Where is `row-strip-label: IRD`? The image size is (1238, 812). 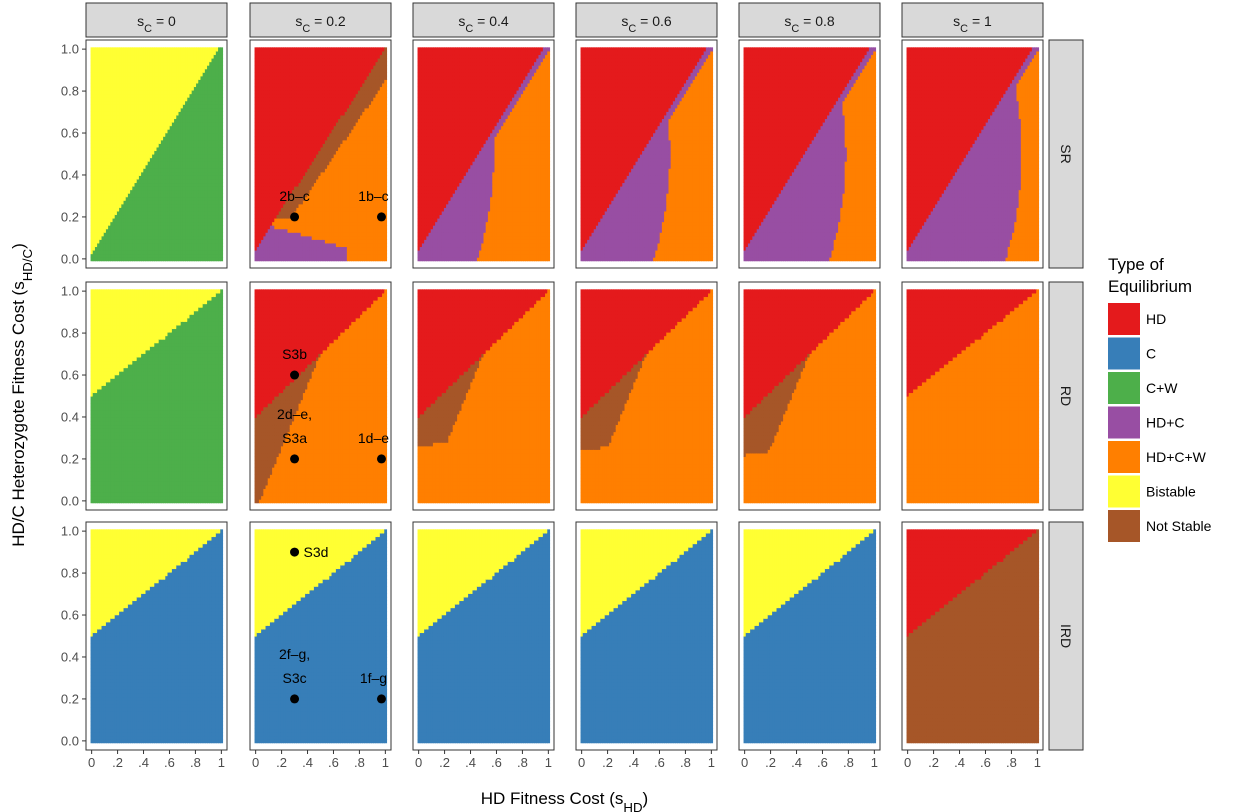
row-strip-label: IRD is located at coordinates (1066, 636).